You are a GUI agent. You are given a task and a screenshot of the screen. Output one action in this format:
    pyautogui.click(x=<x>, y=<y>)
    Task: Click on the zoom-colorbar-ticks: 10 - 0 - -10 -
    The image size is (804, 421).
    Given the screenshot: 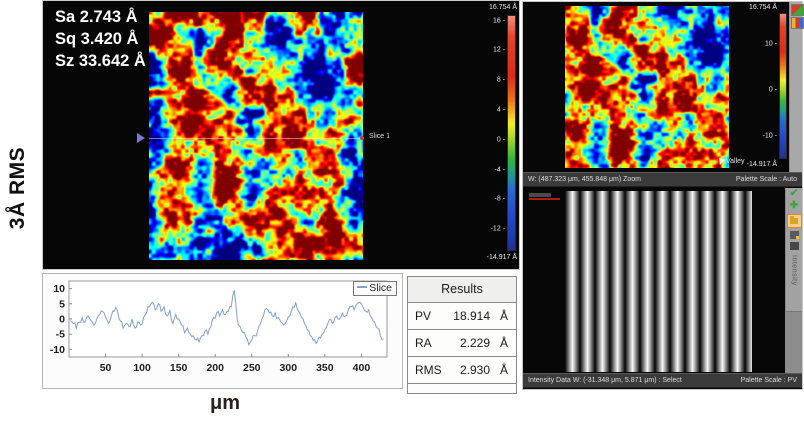 What is the action you would take?
    pyautogui.click(x=764, y=86)
    